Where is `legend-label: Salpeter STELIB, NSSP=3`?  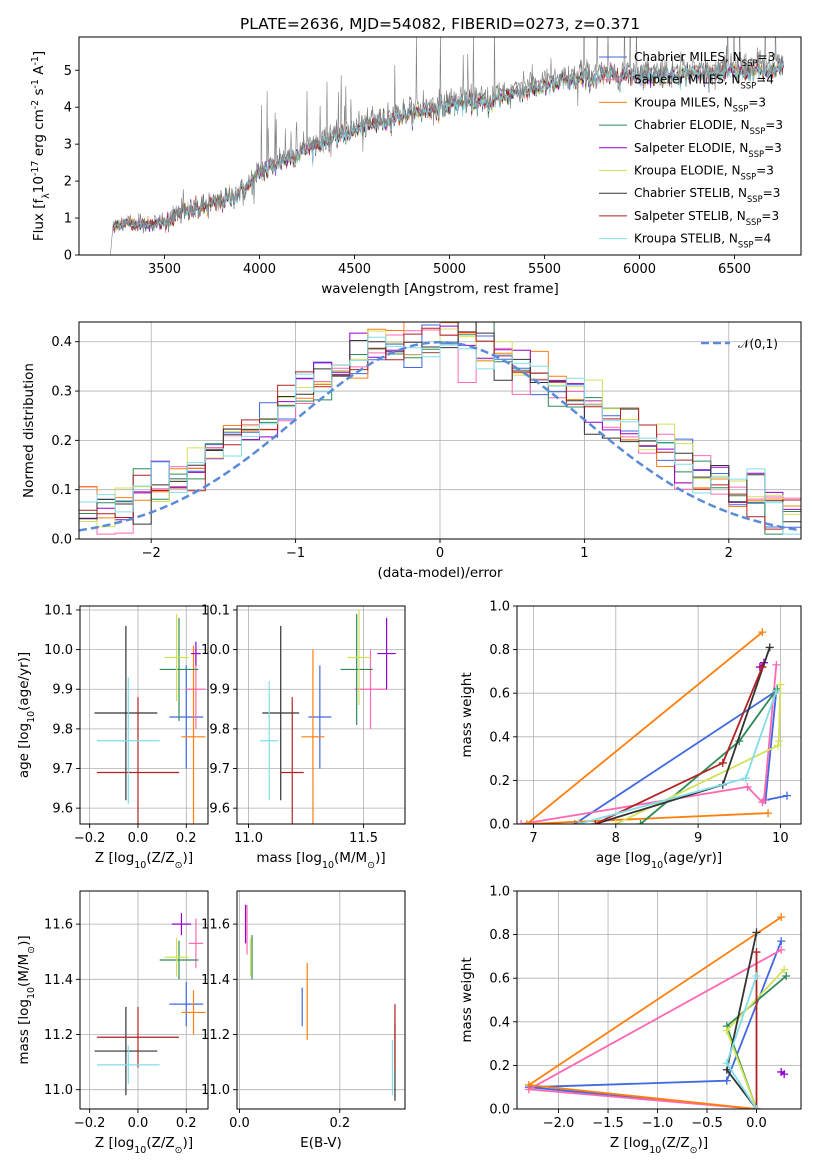
legend-label: Salpeter STELIB, NSSP=3 is located at coordinates (706, 218).